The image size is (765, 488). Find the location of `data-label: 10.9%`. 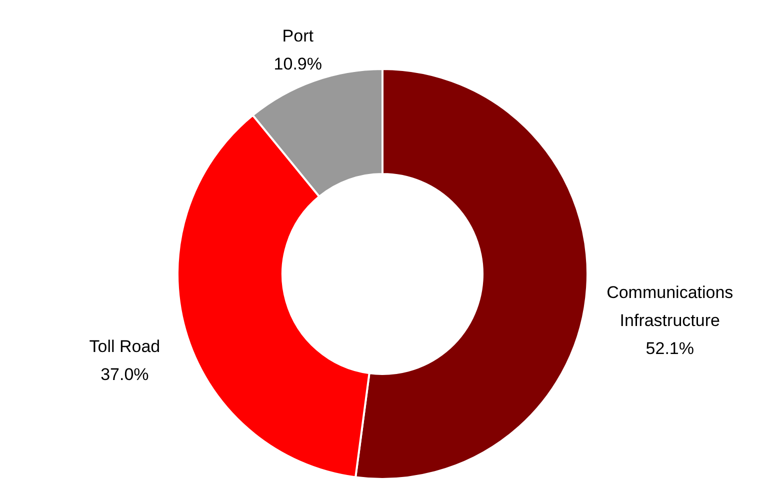

data-label: 10.9% is located at coordinates (298, 64).